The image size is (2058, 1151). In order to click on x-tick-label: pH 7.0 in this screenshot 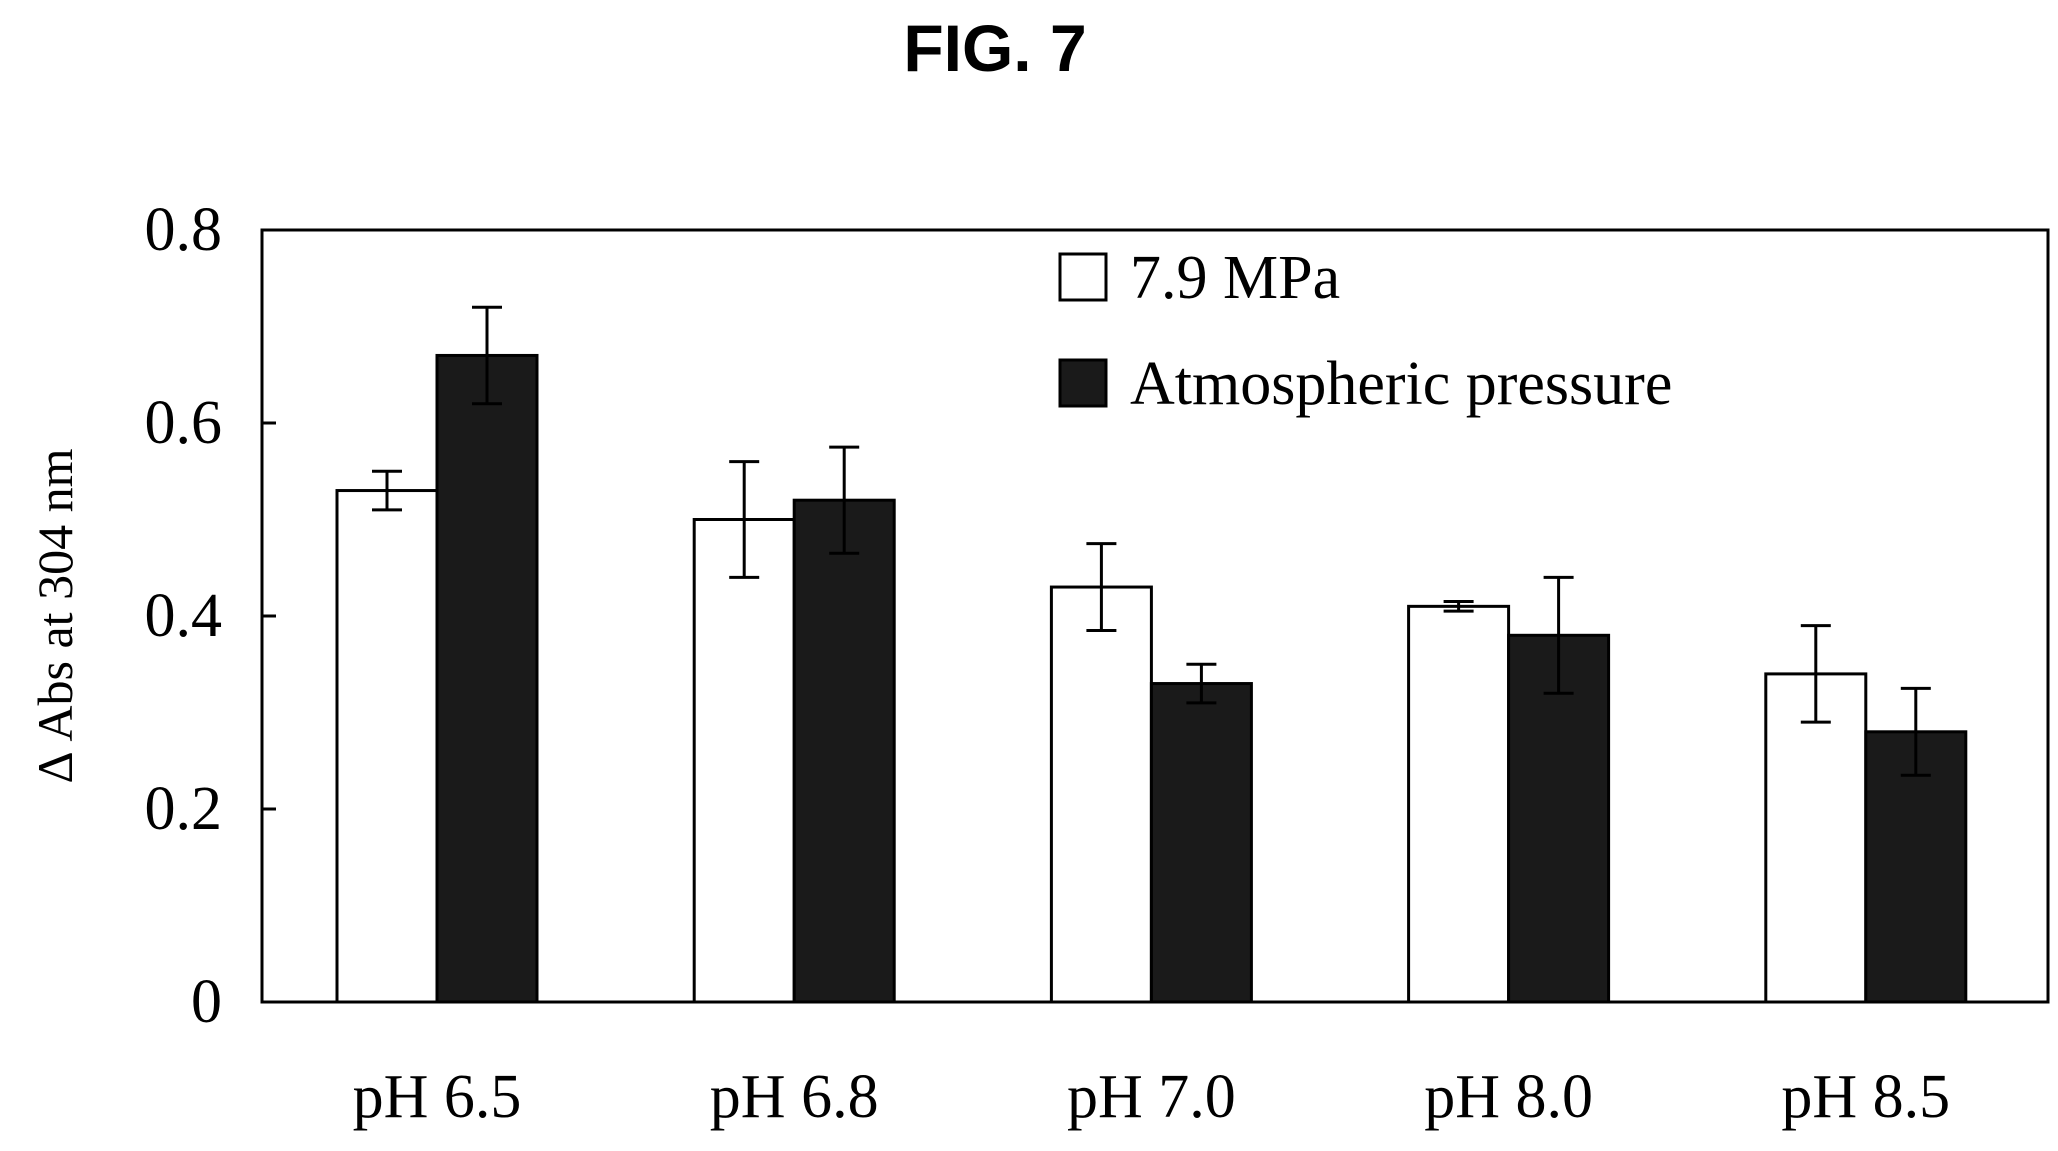, I will do `click(1151, 1097)`.